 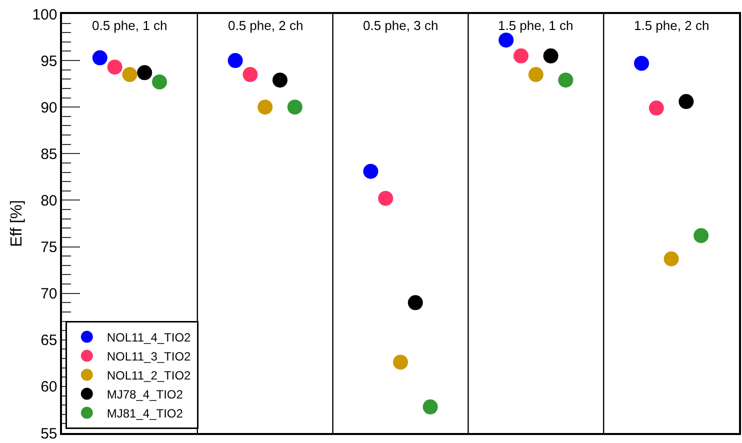 I want to click on y-tick-label: 85, so click(x=49, y=154).